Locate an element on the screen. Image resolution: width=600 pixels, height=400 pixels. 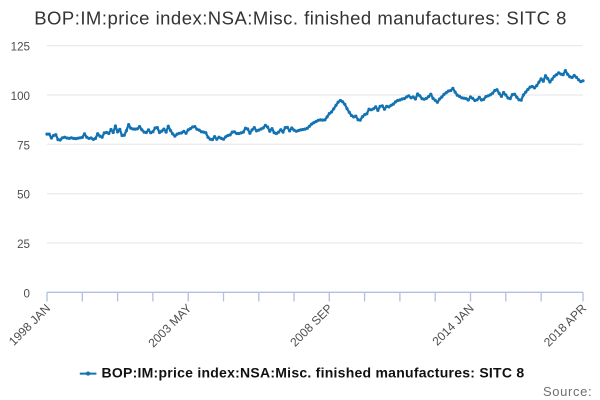
svg-text: 2003 MAY is located at coordinates (169, 325).